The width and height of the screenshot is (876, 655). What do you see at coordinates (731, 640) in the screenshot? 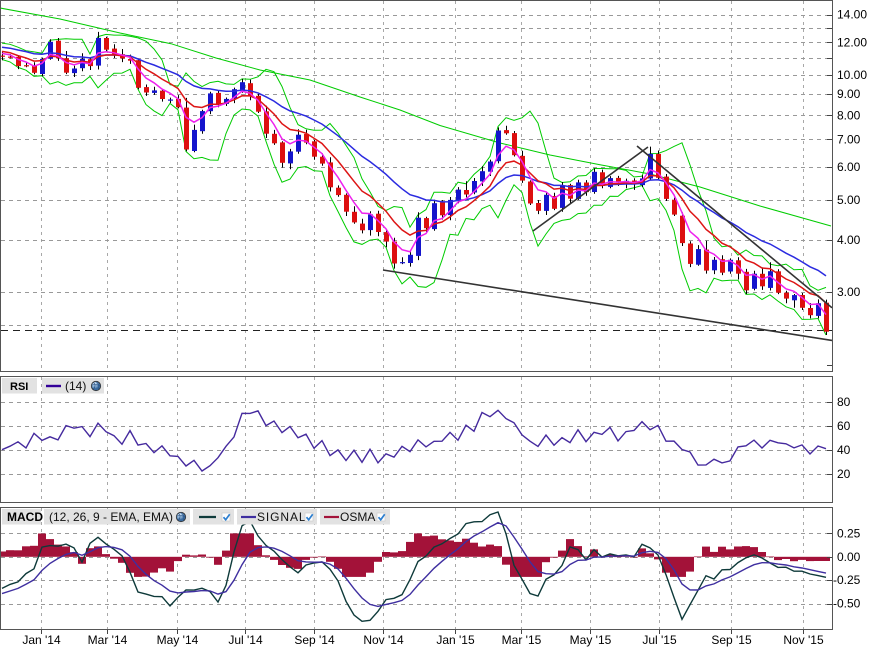
I see `svg-text: Sep '15` at bounding box center [731, 640].